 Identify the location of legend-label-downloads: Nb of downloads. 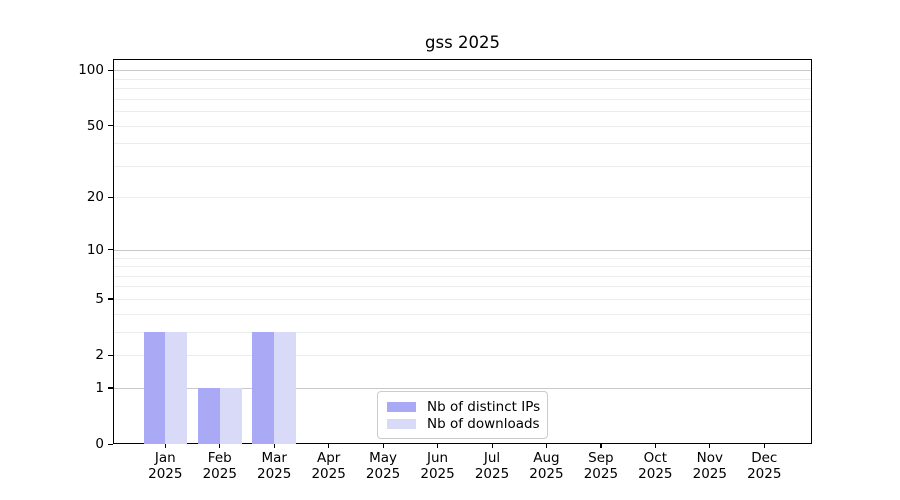
(483, 424).